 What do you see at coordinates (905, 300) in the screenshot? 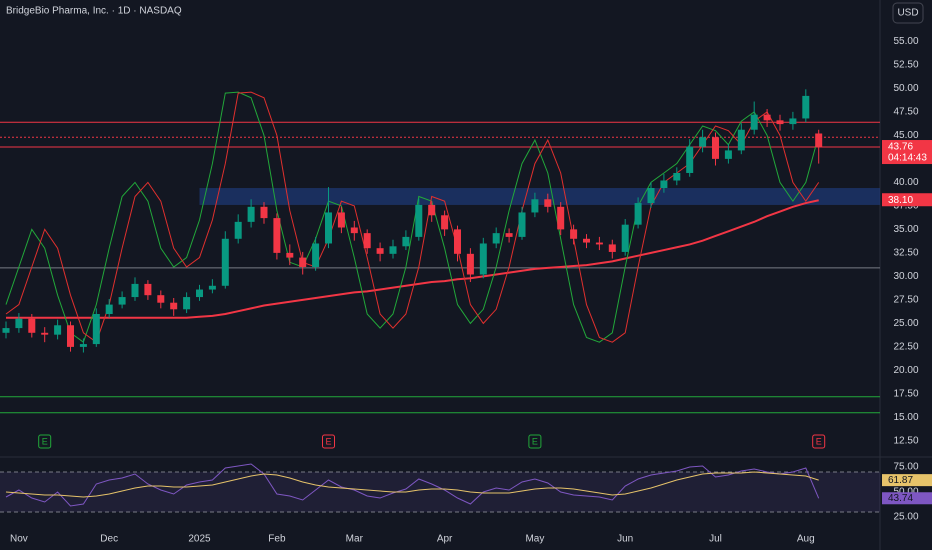
I see `y-tick-label: 27.50` at bounding box center [905, 300].